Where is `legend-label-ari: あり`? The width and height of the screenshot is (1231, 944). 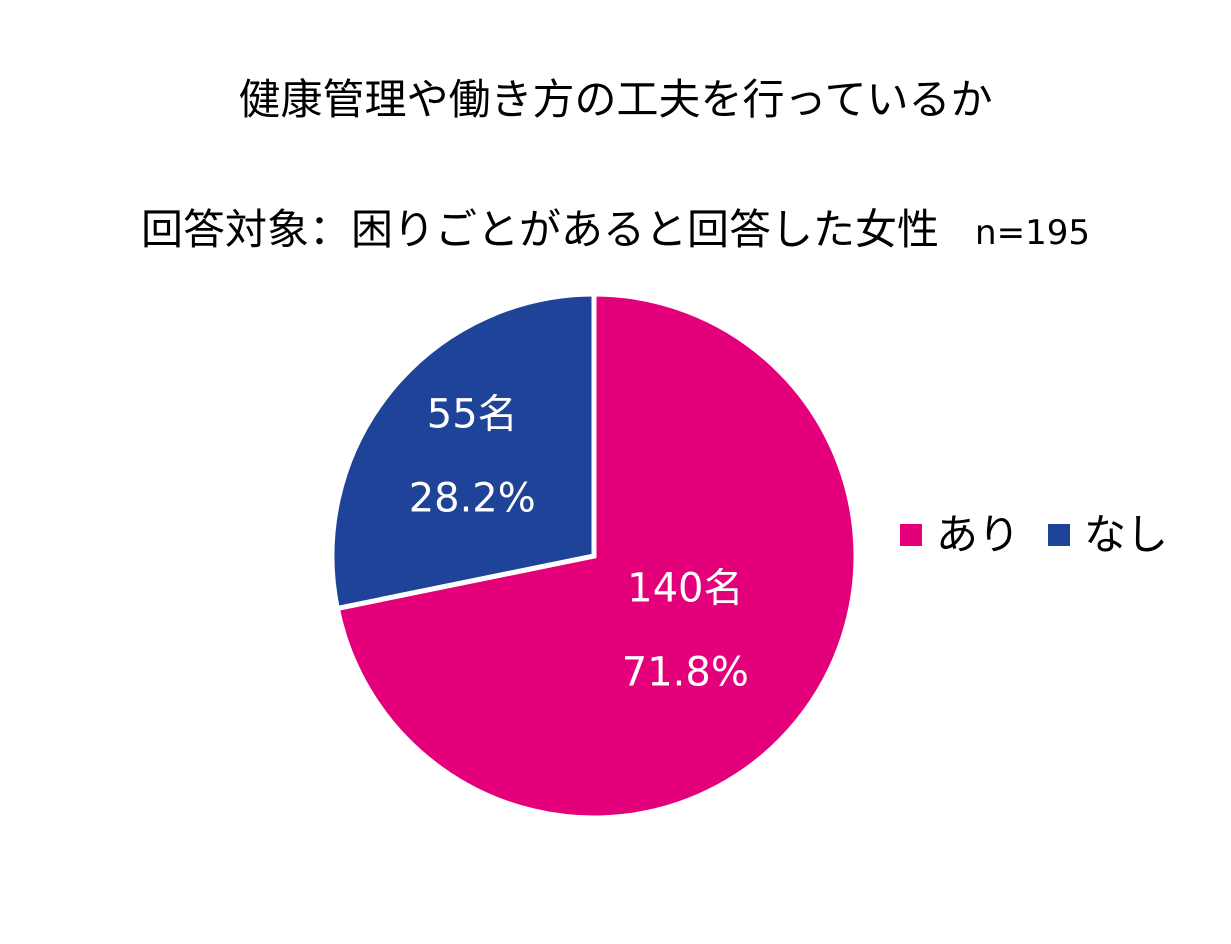 legend-label-ari: あり is located at coordinates (978, 534).